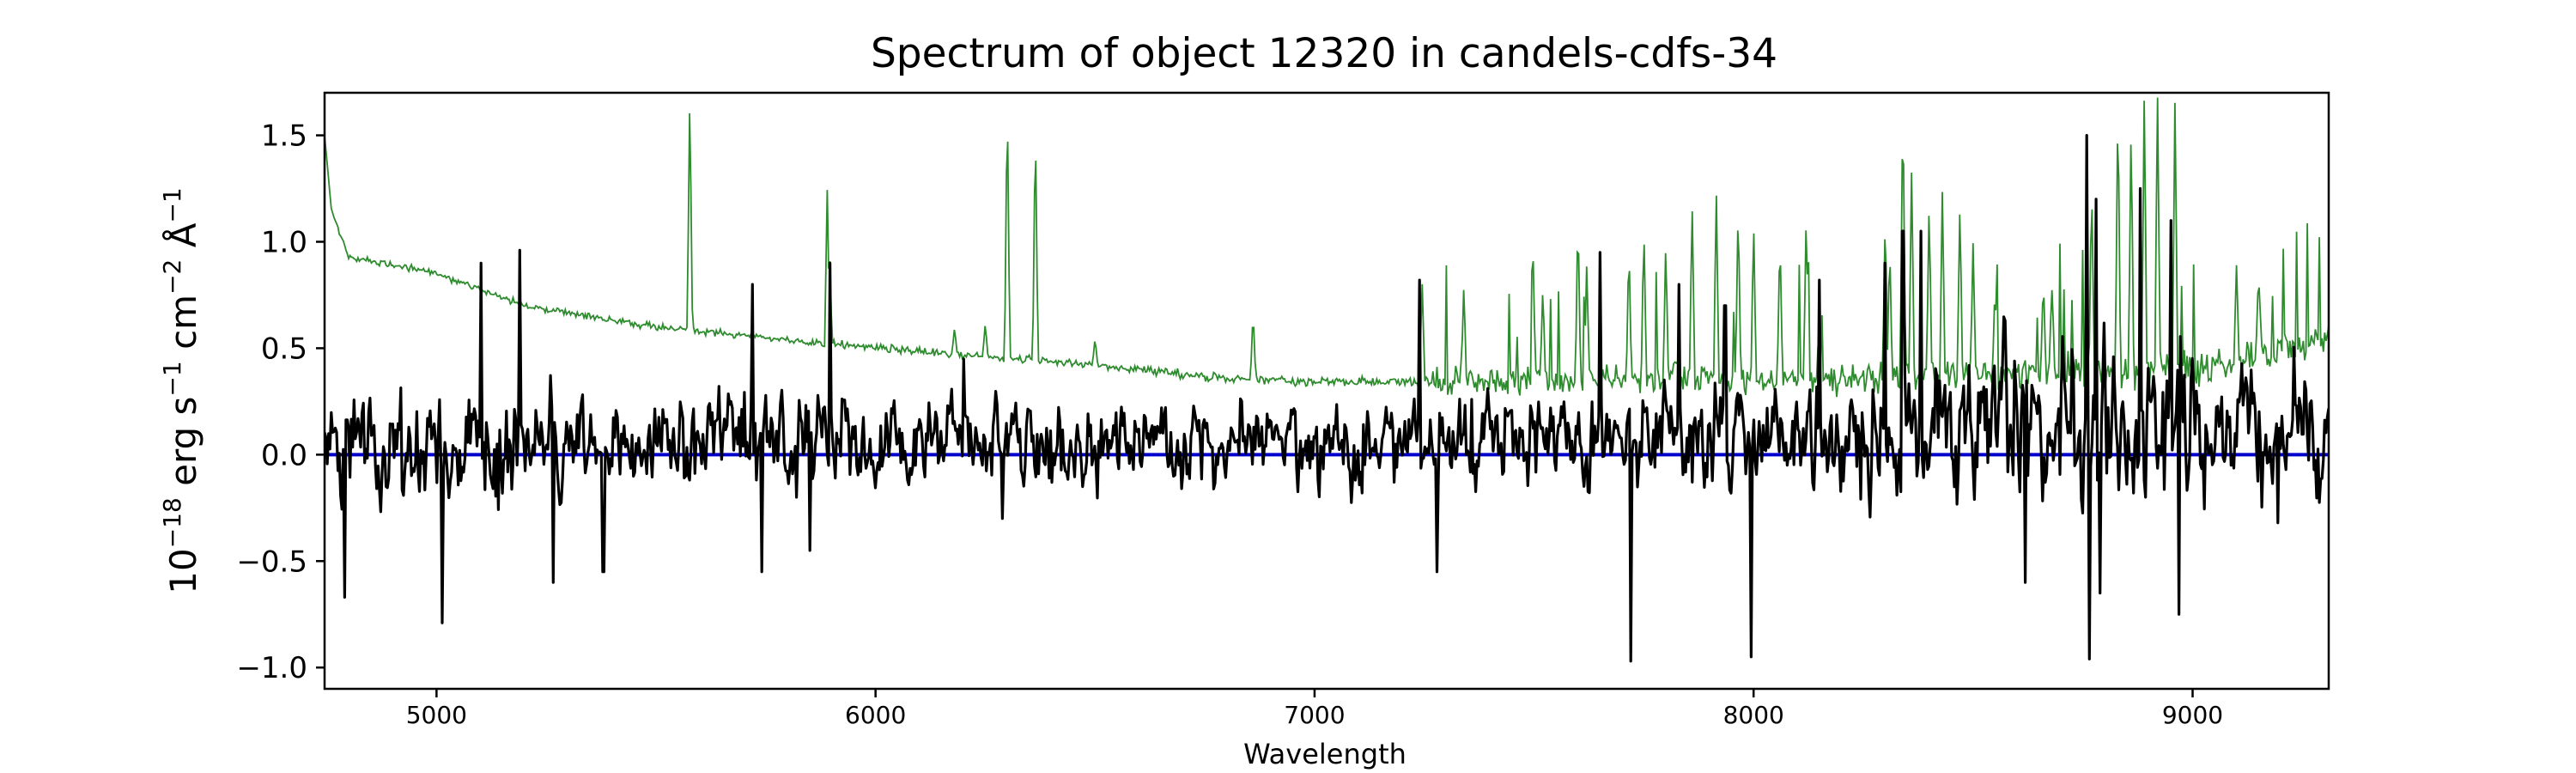 Image resolution: width=2576 pixels, height=773 pixels. I want to click on y-tick-label: 1.0, so click(284, 243).